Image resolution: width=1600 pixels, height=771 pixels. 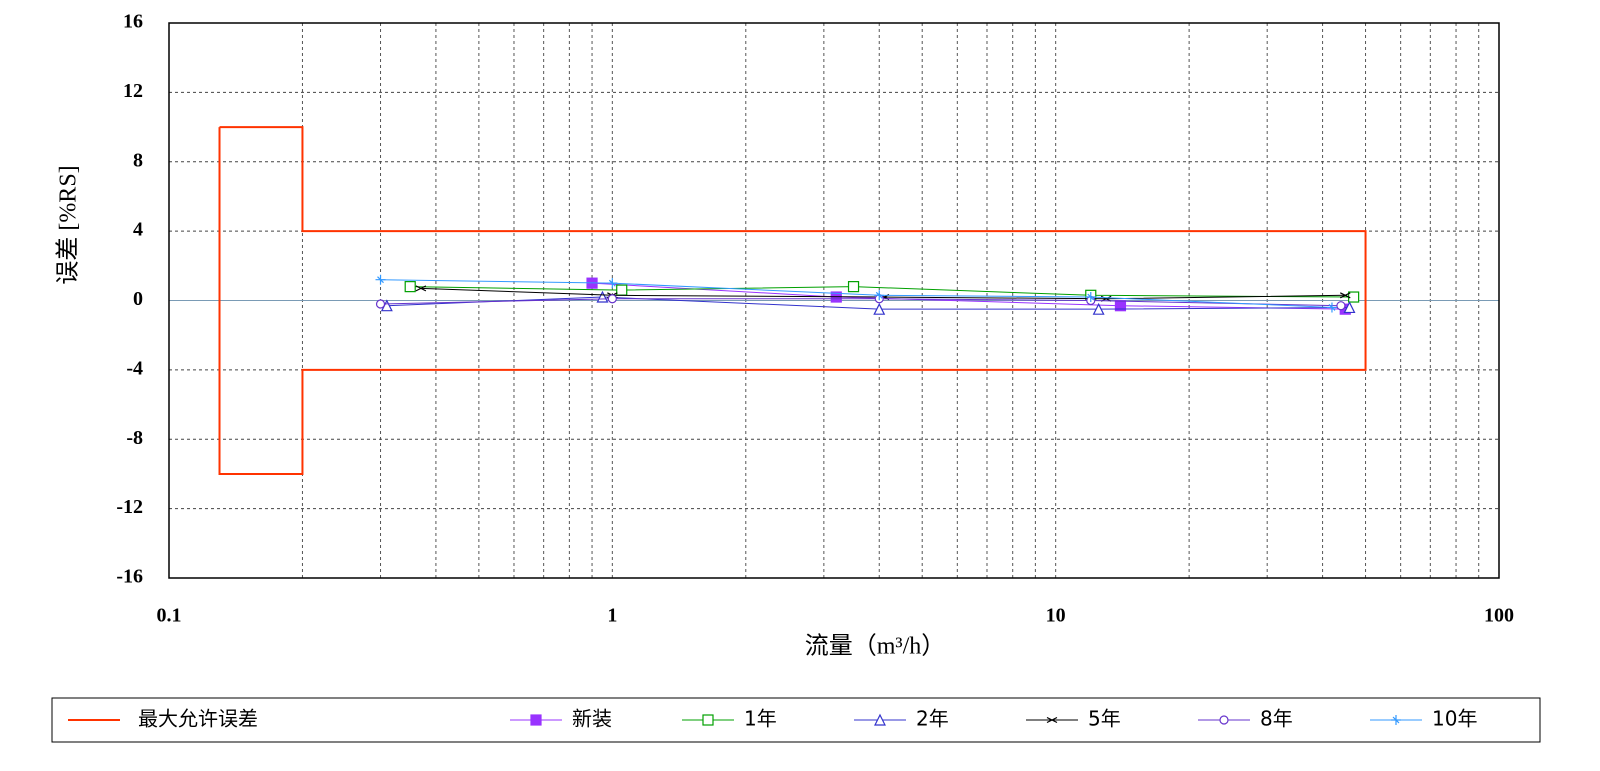 I want to click on y-tick-label: 4, so click(x=138, y=230).